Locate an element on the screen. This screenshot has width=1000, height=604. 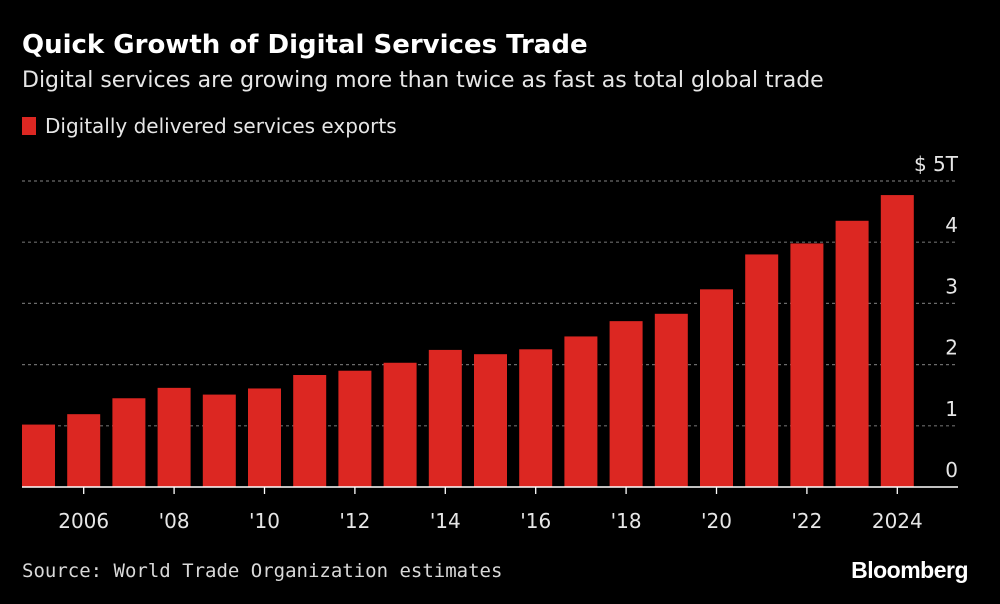
x-tick-label: '18 is located at coordinates (626, 521).